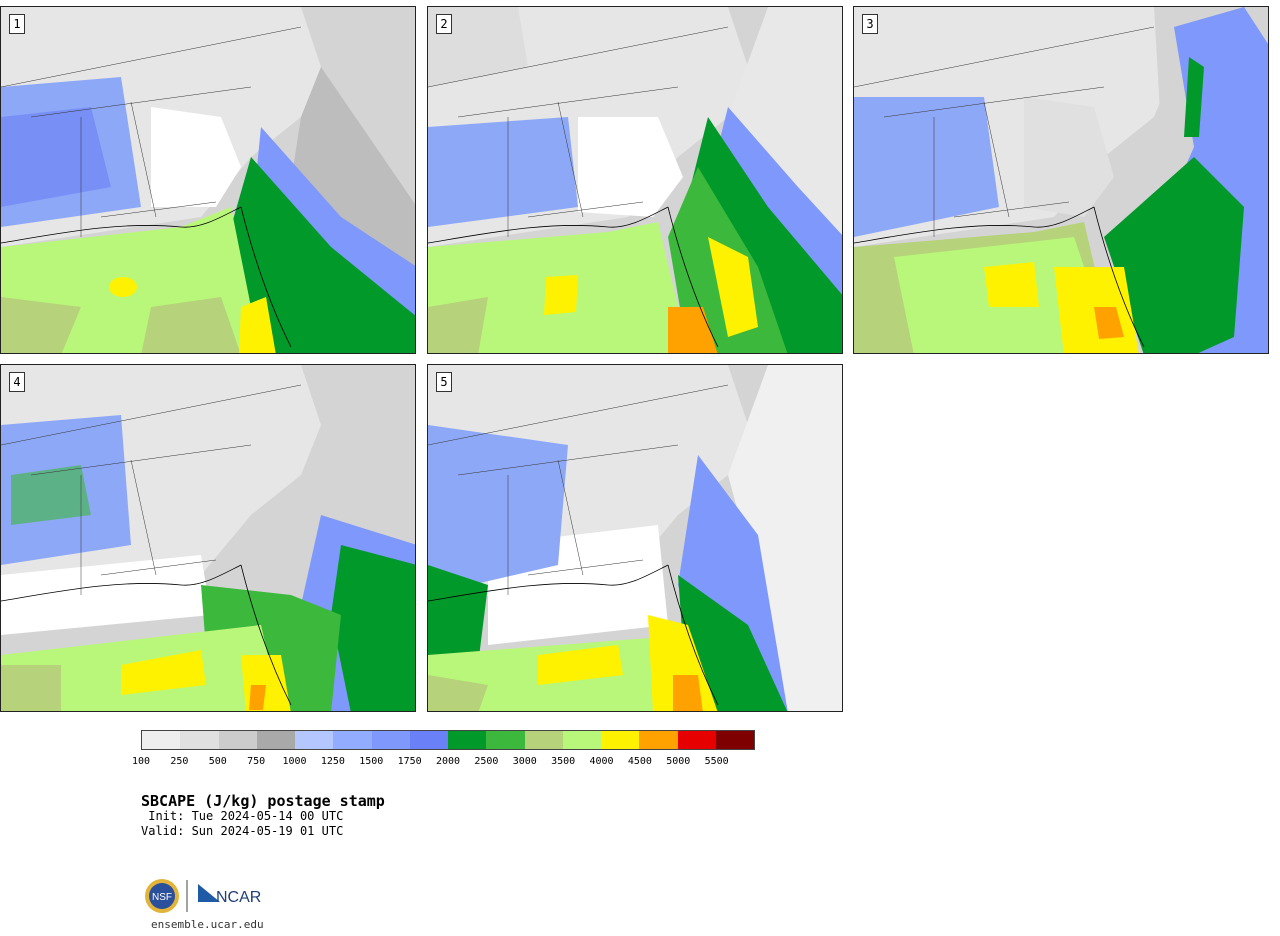  I want to click on website-url: ensemble.ucar.edu, so click(207, 924).